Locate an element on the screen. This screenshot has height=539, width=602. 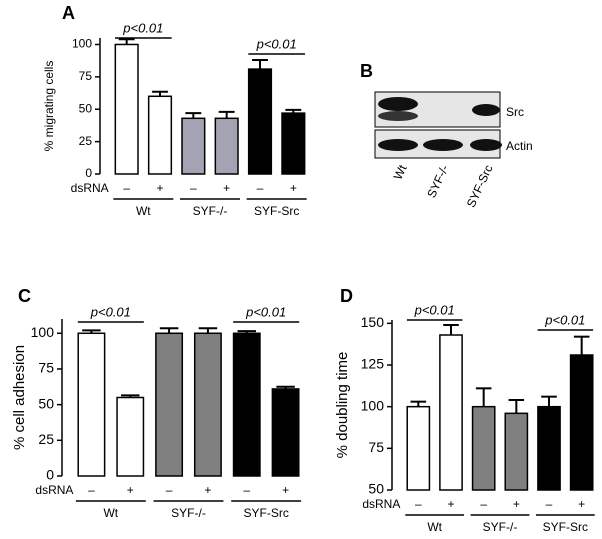
lane-label: Wt is located at coordinates (400, 172).